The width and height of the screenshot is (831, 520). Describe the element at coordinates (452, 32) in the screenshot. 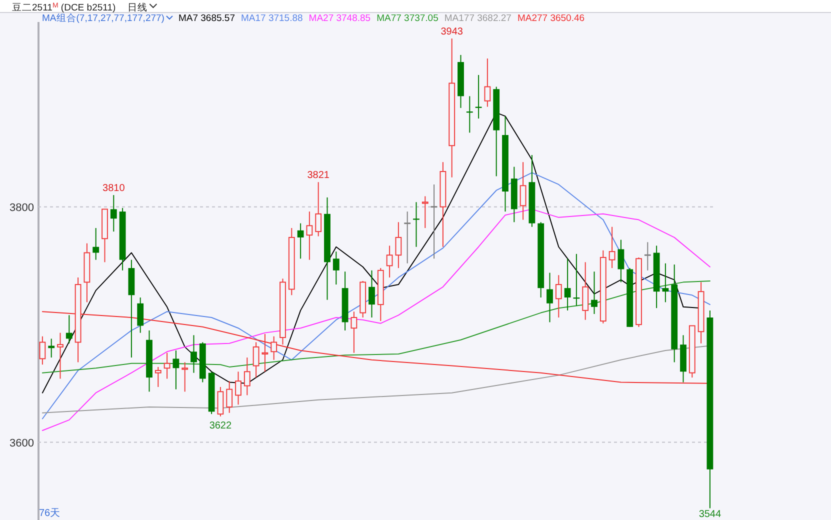

I see `annotation: 3943` at that location.